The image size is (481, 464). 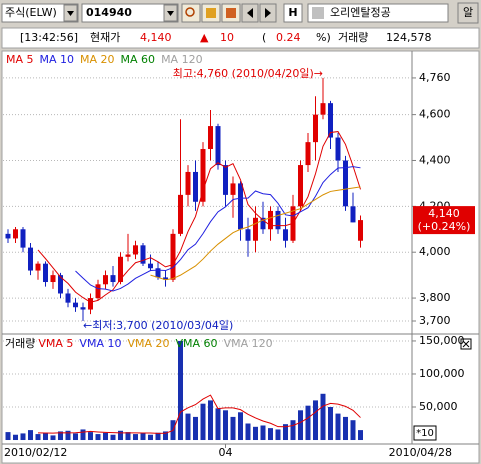 I want to click on quote-pct: 0.24, so click(x=288, y=37).